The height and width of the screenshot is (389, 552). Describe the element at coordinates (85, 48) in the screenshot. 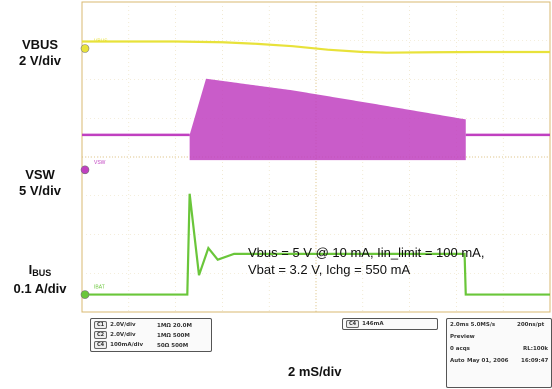

I see `vbus-ground-marker` at that location.